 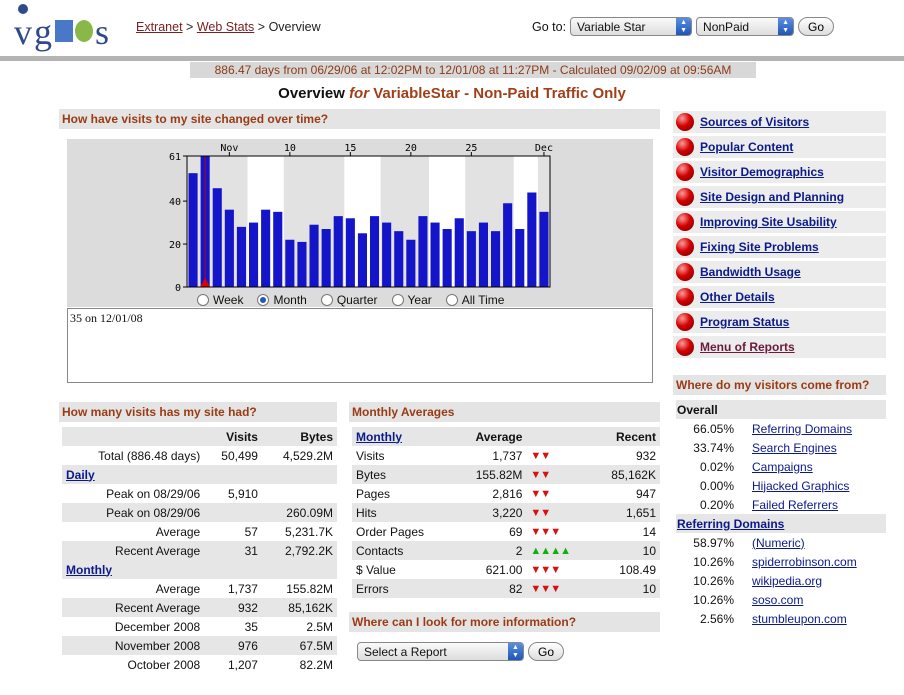 I want to click on menu-item-site-design-and-planning: Site Design and Planning, so click(x=779, y=197).